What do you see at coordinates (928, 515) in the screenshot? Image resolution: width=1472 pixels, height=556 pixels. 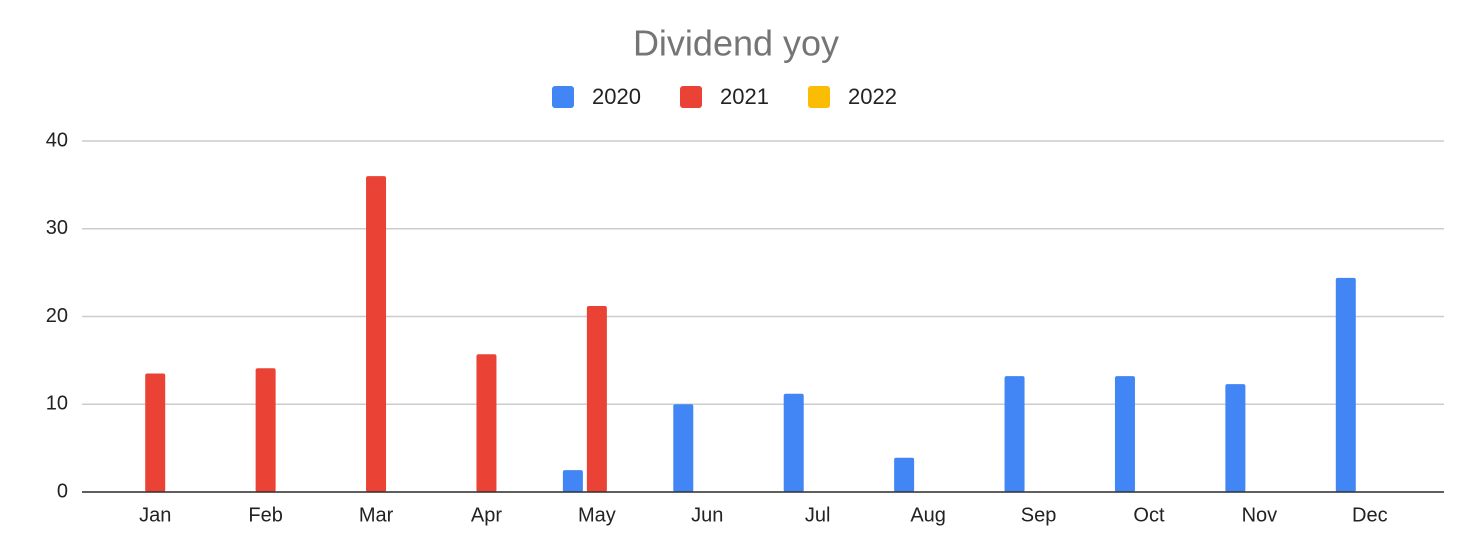 I see `x-tick-label: Aug` at bounding box center [928, 515].